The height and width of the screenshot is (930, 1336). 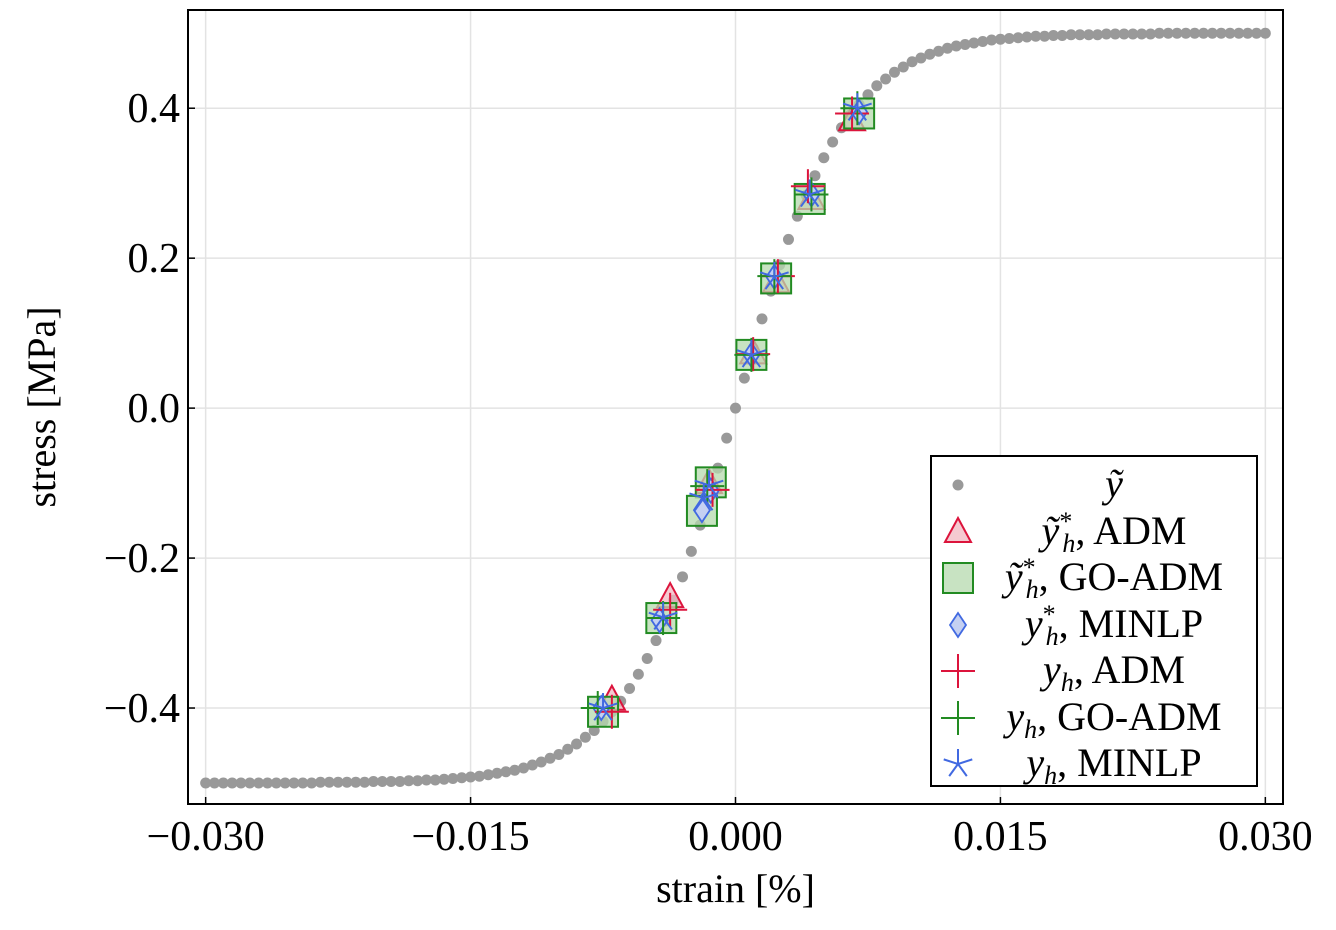 What do you see at coordinates (1114, 764) in the screenshot?
I see `legend-label: yh, MINLP` at bounding box center [1114, 764].